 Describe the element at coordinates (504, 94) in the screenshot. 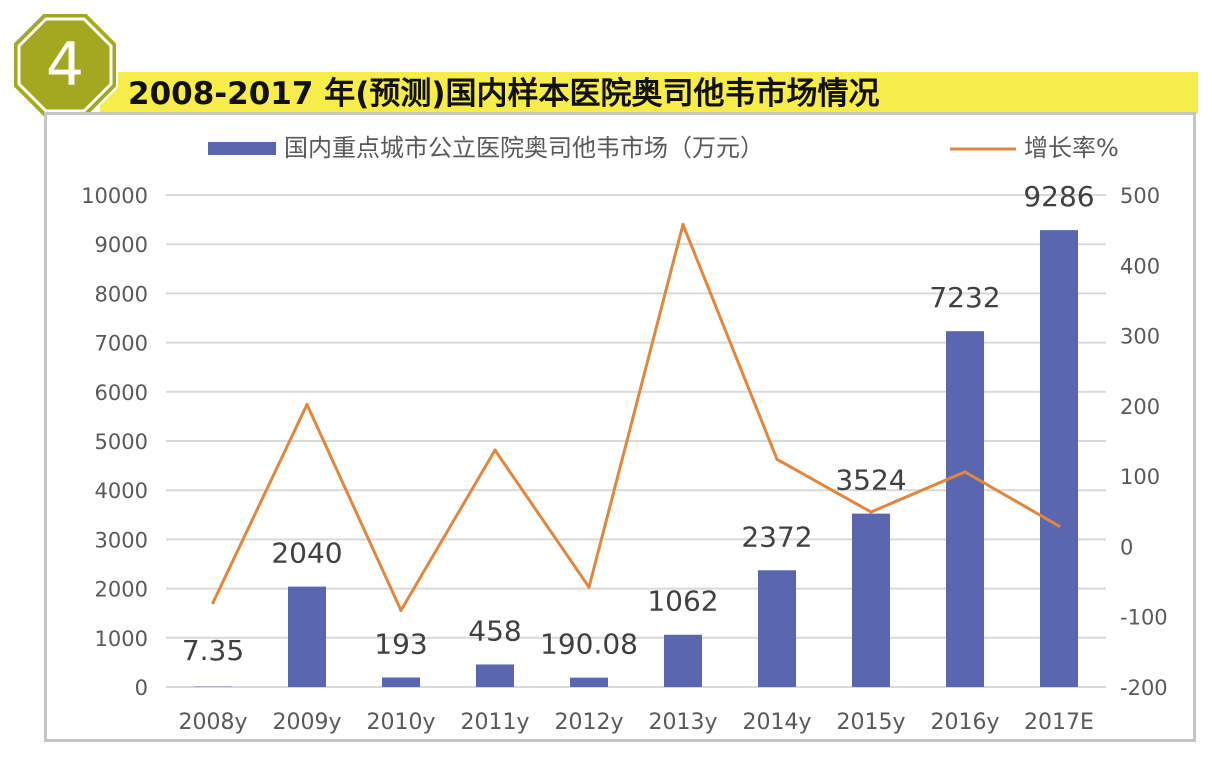

I see `chart-title: 2008-2017 年(预测)国内样本医院奥司他韦市场情况` at that location.